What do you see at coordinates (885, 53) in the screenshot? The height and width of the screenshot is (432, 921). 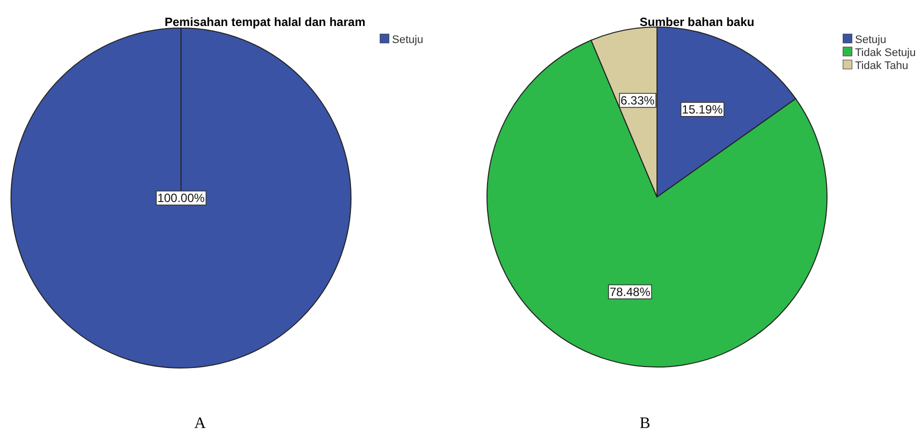 I see `legend-label: Tidak Setuju` at bounding box center [885, 53].